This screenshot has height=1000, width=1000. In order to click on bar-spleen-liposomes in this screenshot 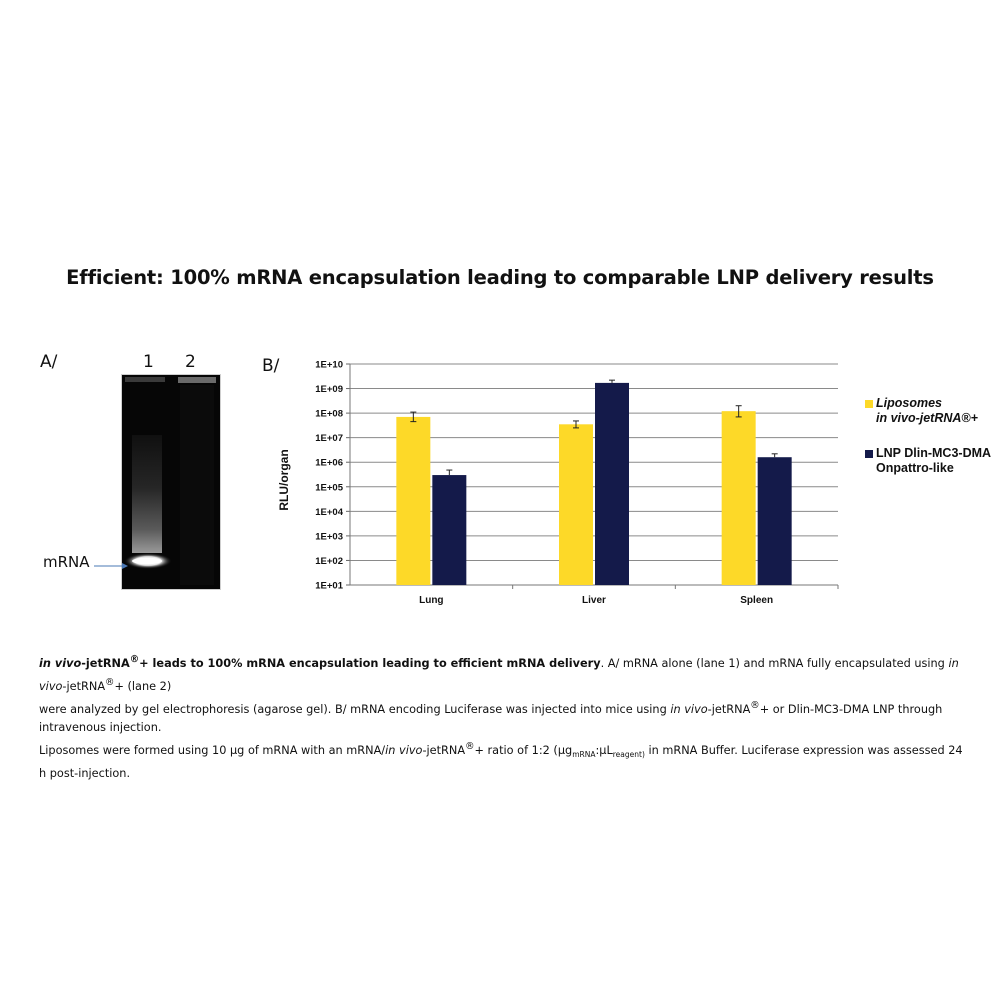, I will do `click(738, 498)`.